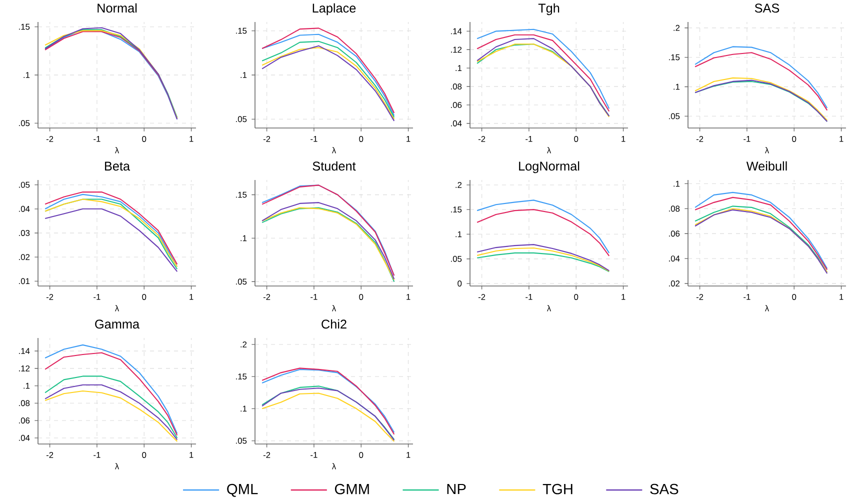  Describe the element at coordinates (549, 9) in the screenshot. I see `chart-title: Tgh` at that location.